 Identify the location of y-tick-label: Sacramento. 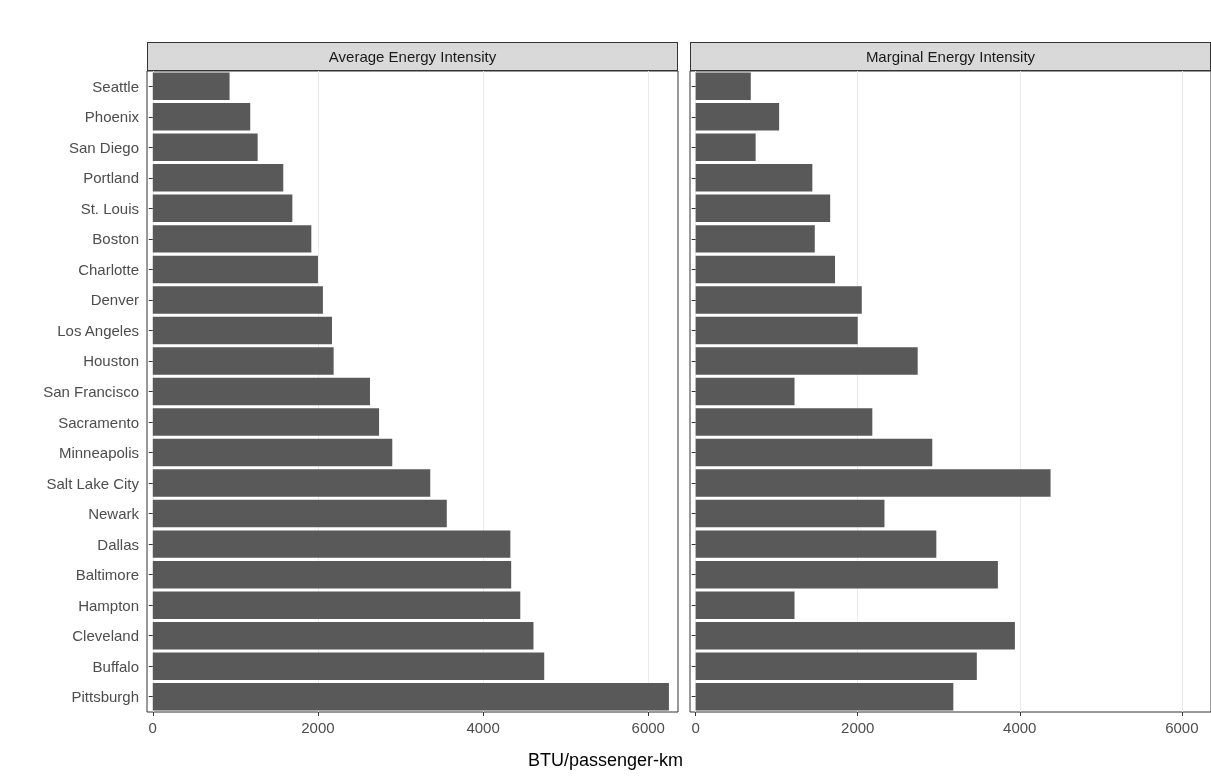
(98, 422).